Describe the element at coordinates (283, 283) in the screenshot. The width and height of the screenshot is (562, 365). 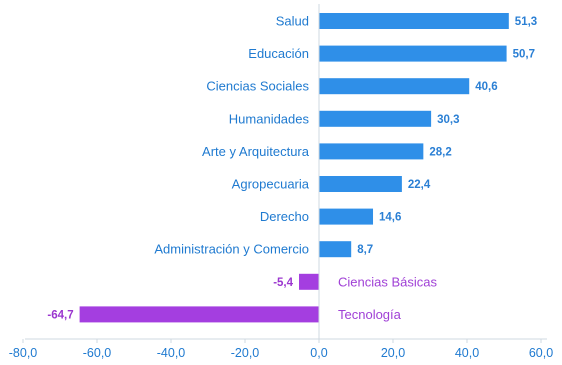
I see `value-label-8: -5,4` at that location.